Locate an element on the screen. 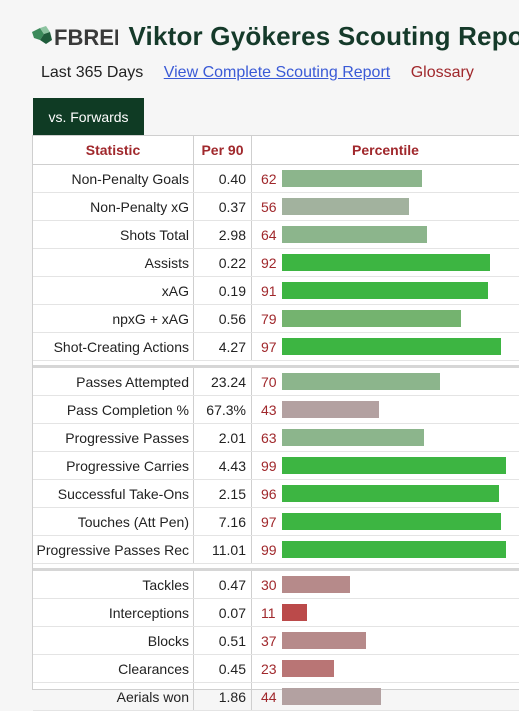  percentile-cell: 44 is located at coordinates (385, 697).